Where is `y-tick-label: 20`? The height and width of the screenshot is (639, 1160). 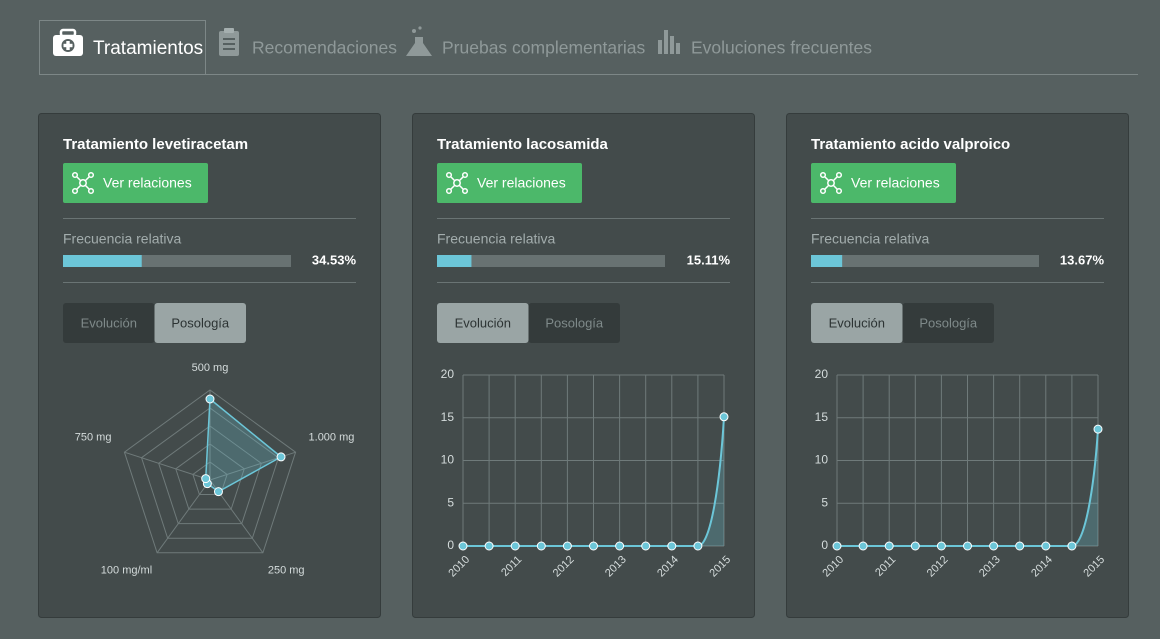 y-tick-label: 20 is located at coordinates (822, 374).